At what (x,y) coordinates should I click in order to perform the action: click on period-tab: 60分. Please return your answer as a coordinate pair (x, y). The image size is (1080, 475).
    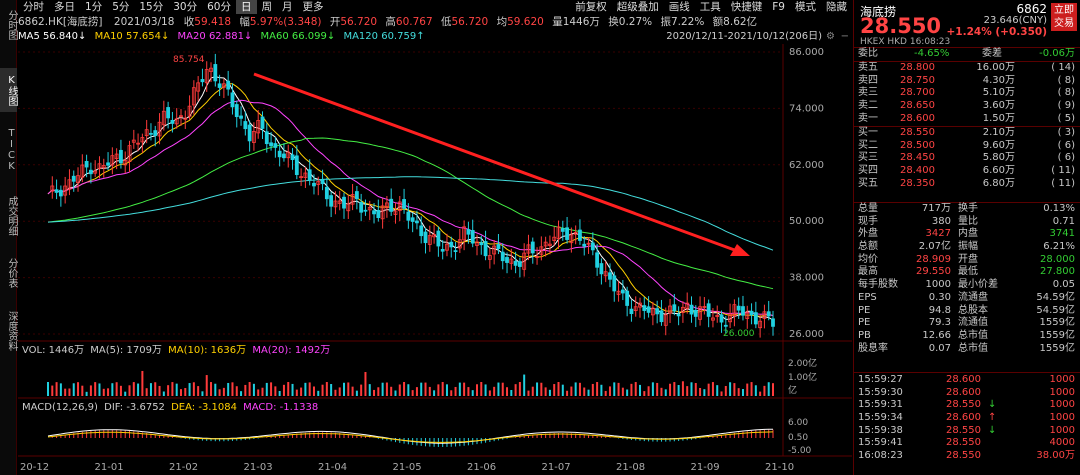
    Looking at the image, I should click on (219, 7).